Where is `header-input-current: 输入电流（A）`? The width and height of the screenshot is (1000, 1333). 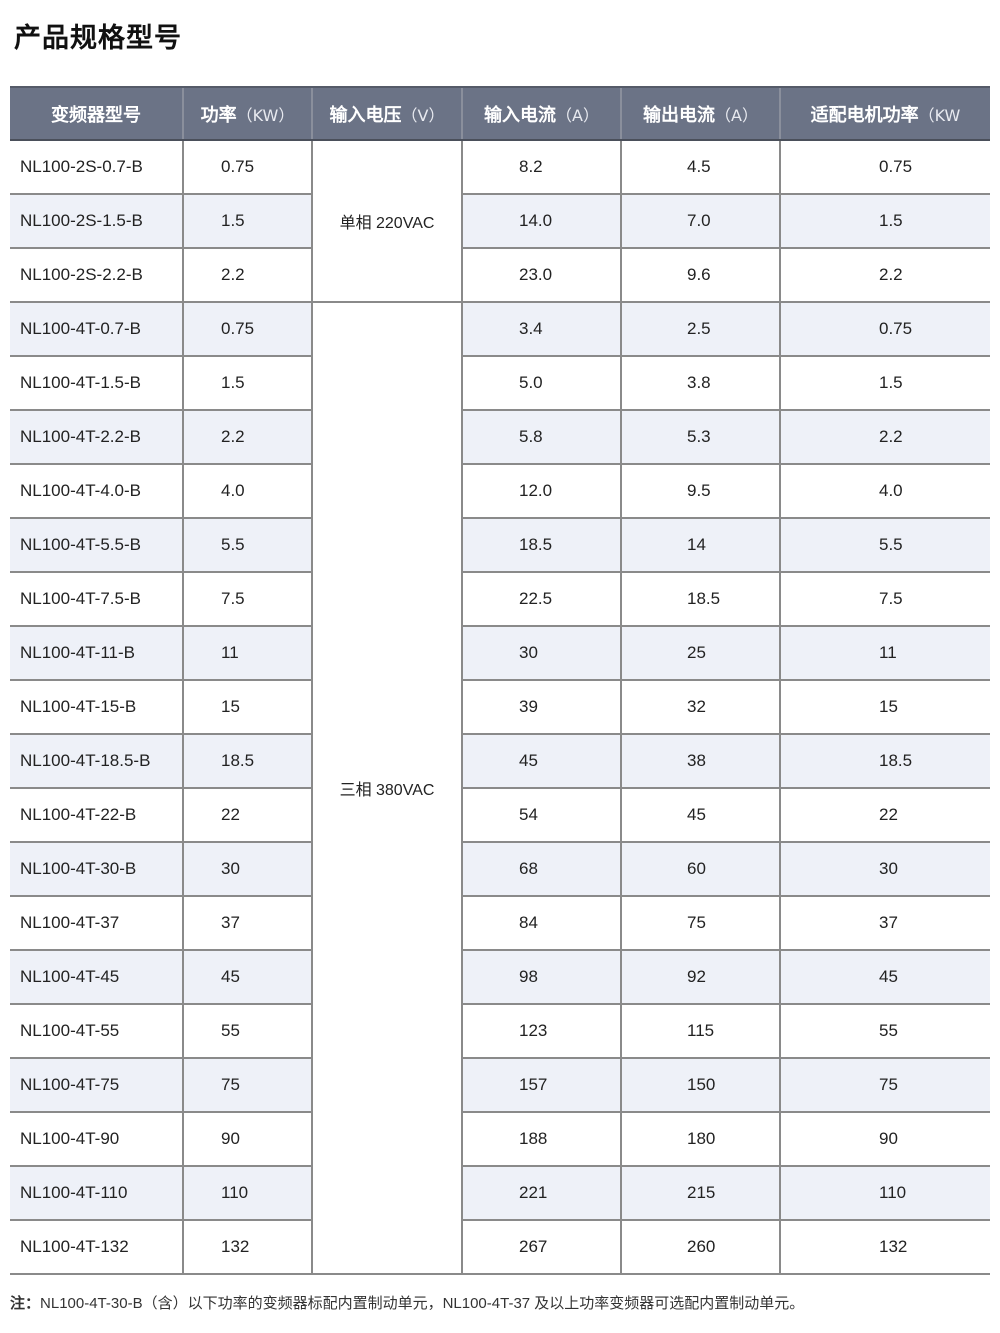 header-input-current: 输入电流（A） is located at coordinates (541, 113).